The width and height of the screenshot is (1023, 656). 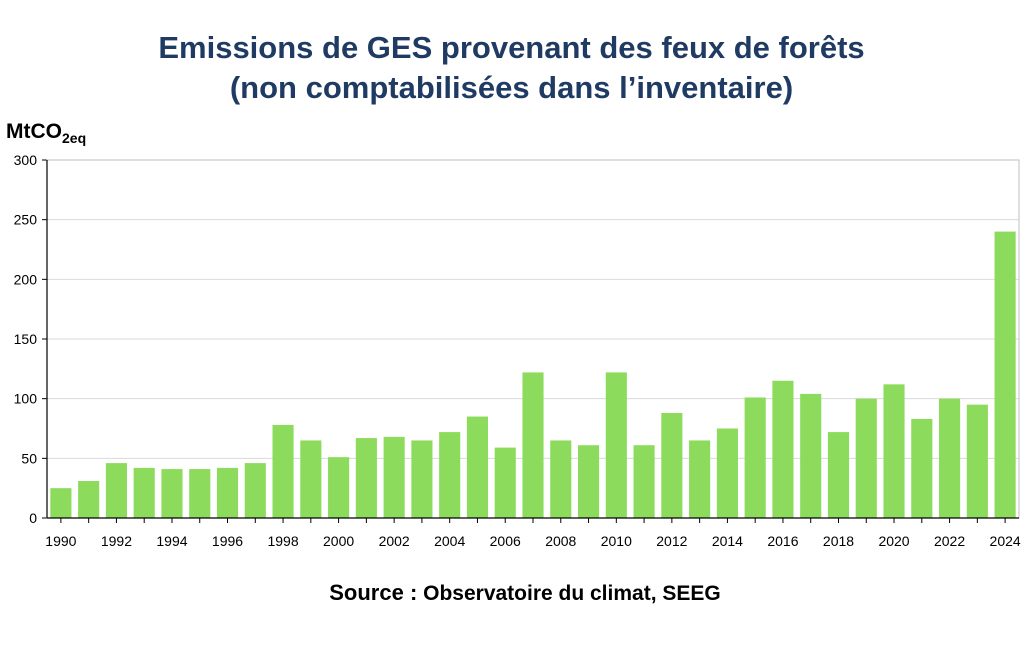 What do you see at coordinates (838, 475) in the screenshot?
I see `bar-2018` at bounding box center [838, 475].